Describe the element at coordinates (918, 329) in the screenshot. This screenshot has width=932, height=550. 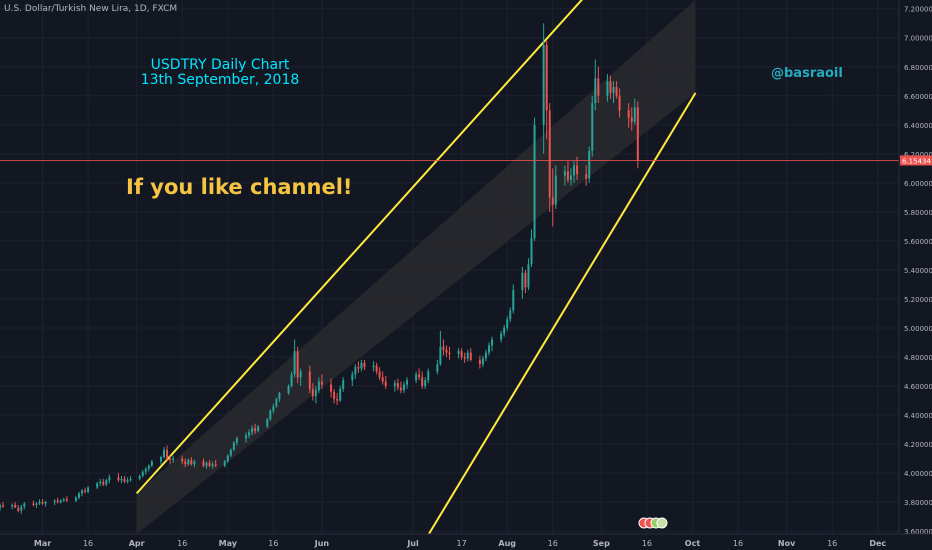
I see `price-tick-label: 5.00000` at that location.